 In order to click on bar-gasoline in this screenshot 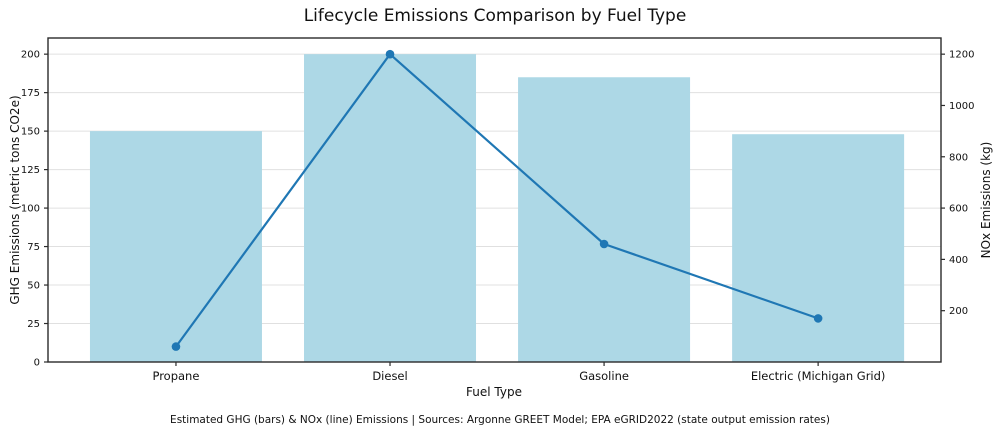, I will do `click(604, 220)`.